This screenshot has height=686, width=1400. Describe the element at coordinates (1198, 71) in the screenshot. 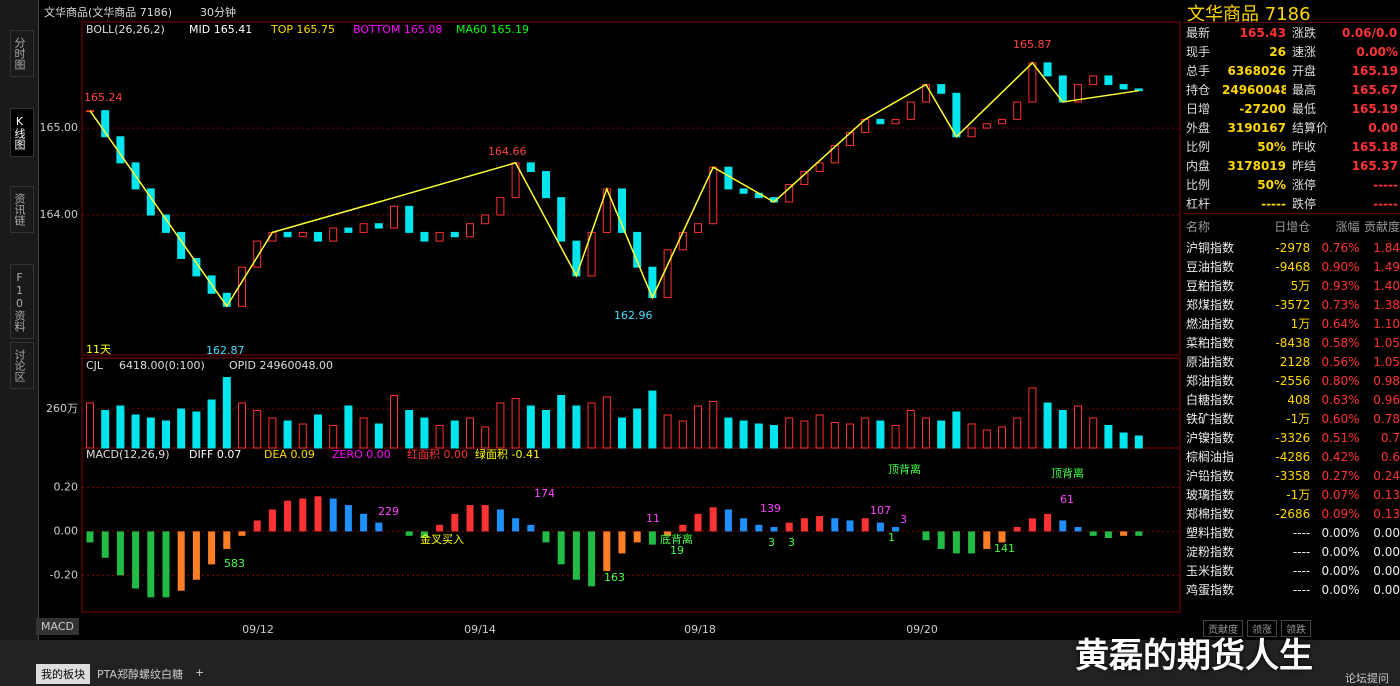

I see `quote-cell: 总手` at that location.